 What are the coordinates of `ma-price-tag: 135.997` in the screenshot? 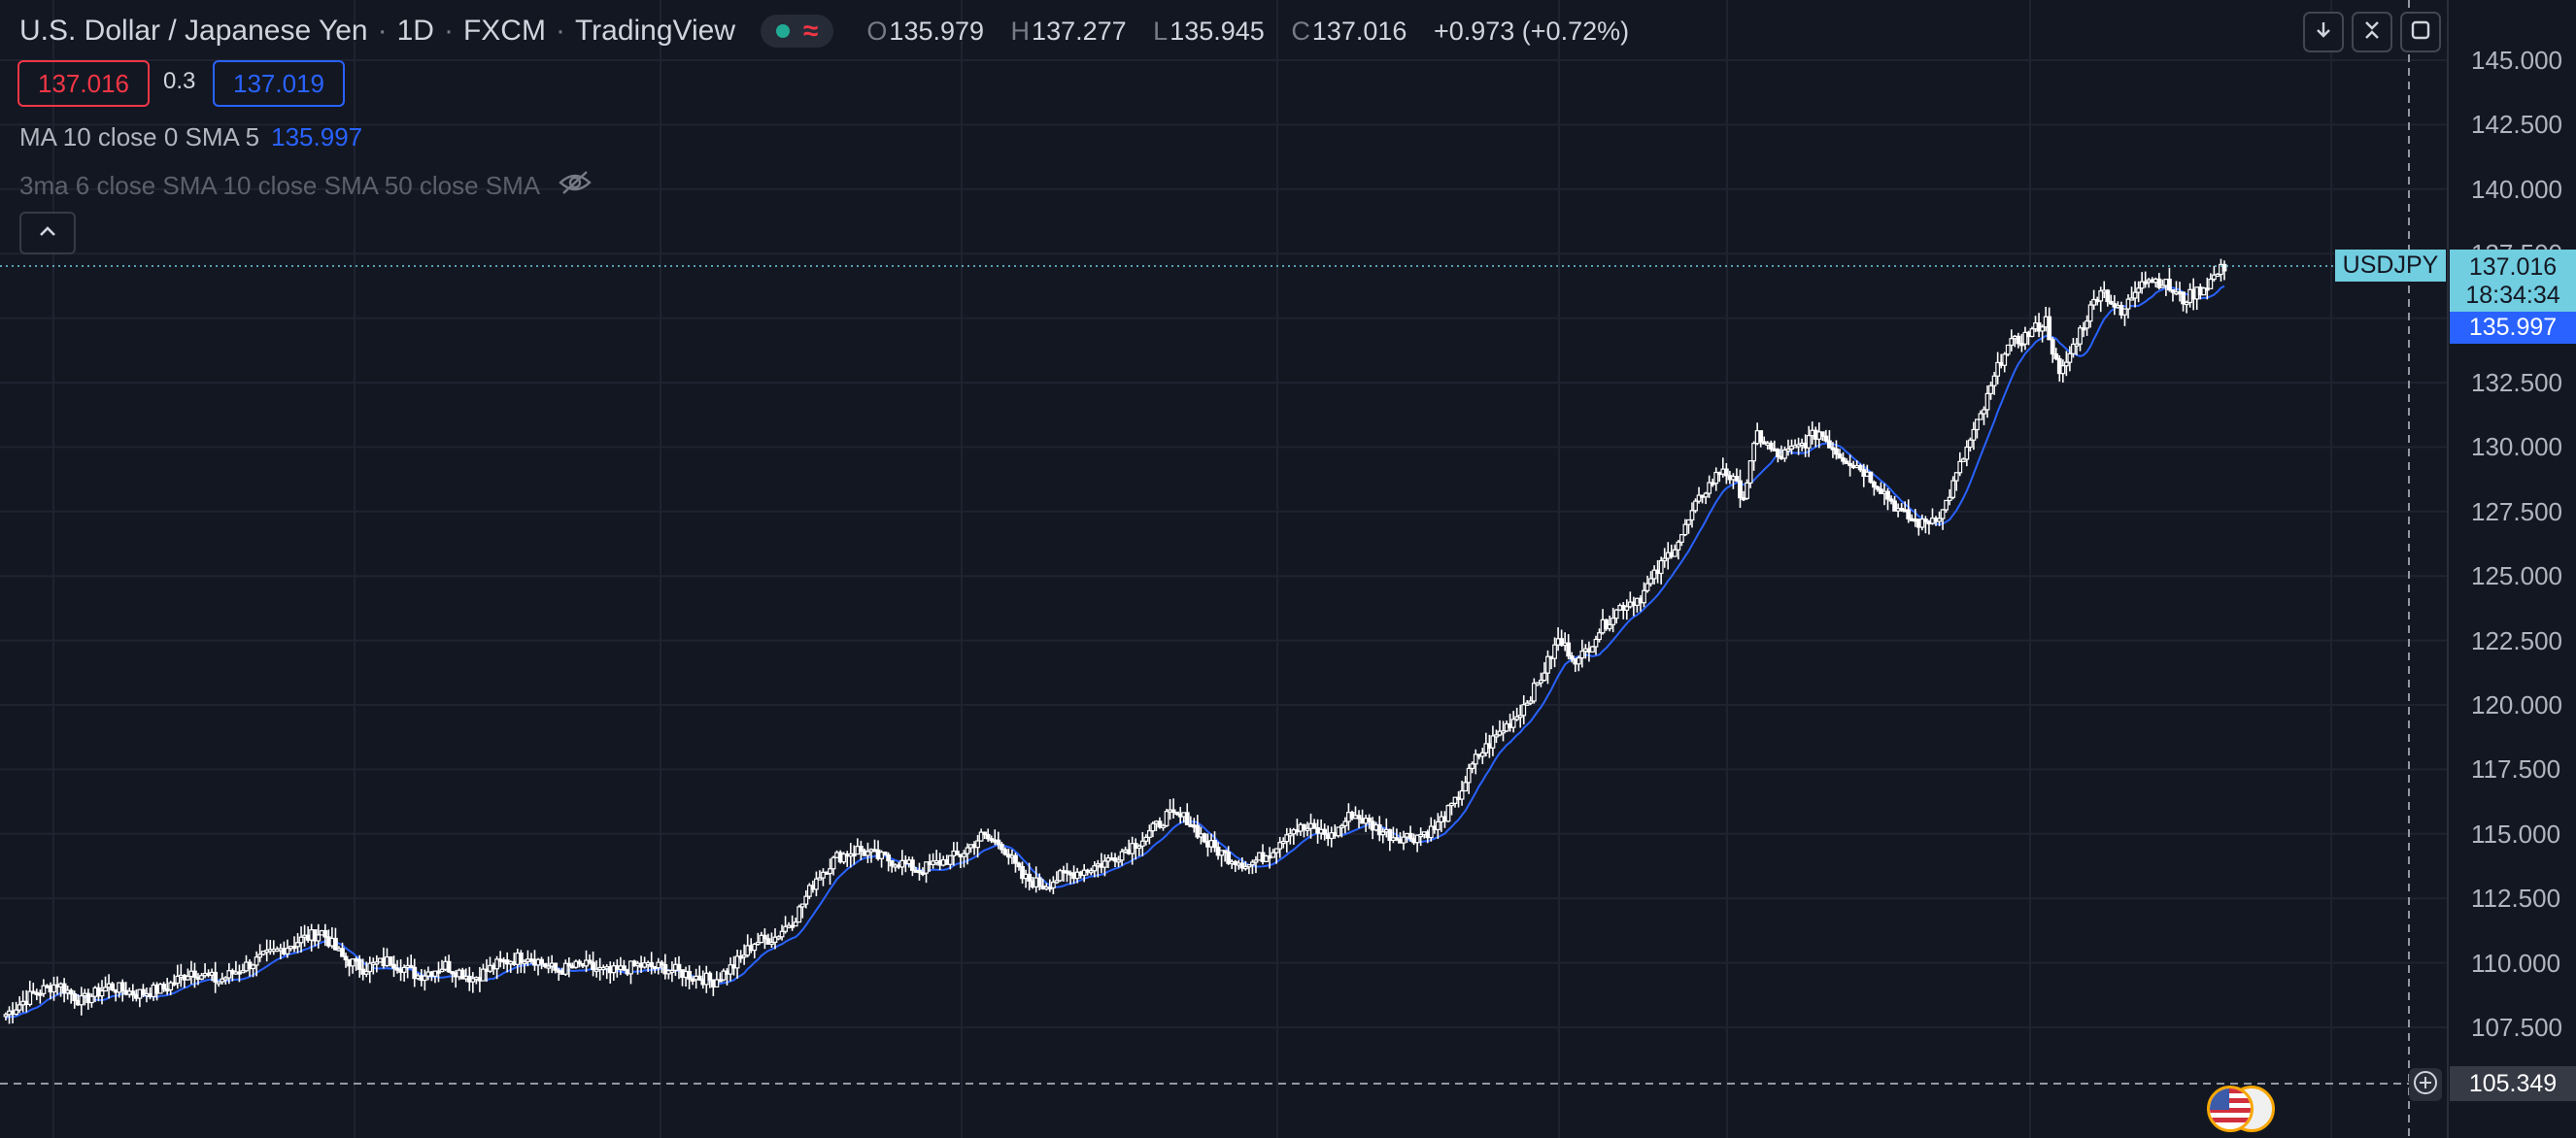 It's located at (2513, 328).